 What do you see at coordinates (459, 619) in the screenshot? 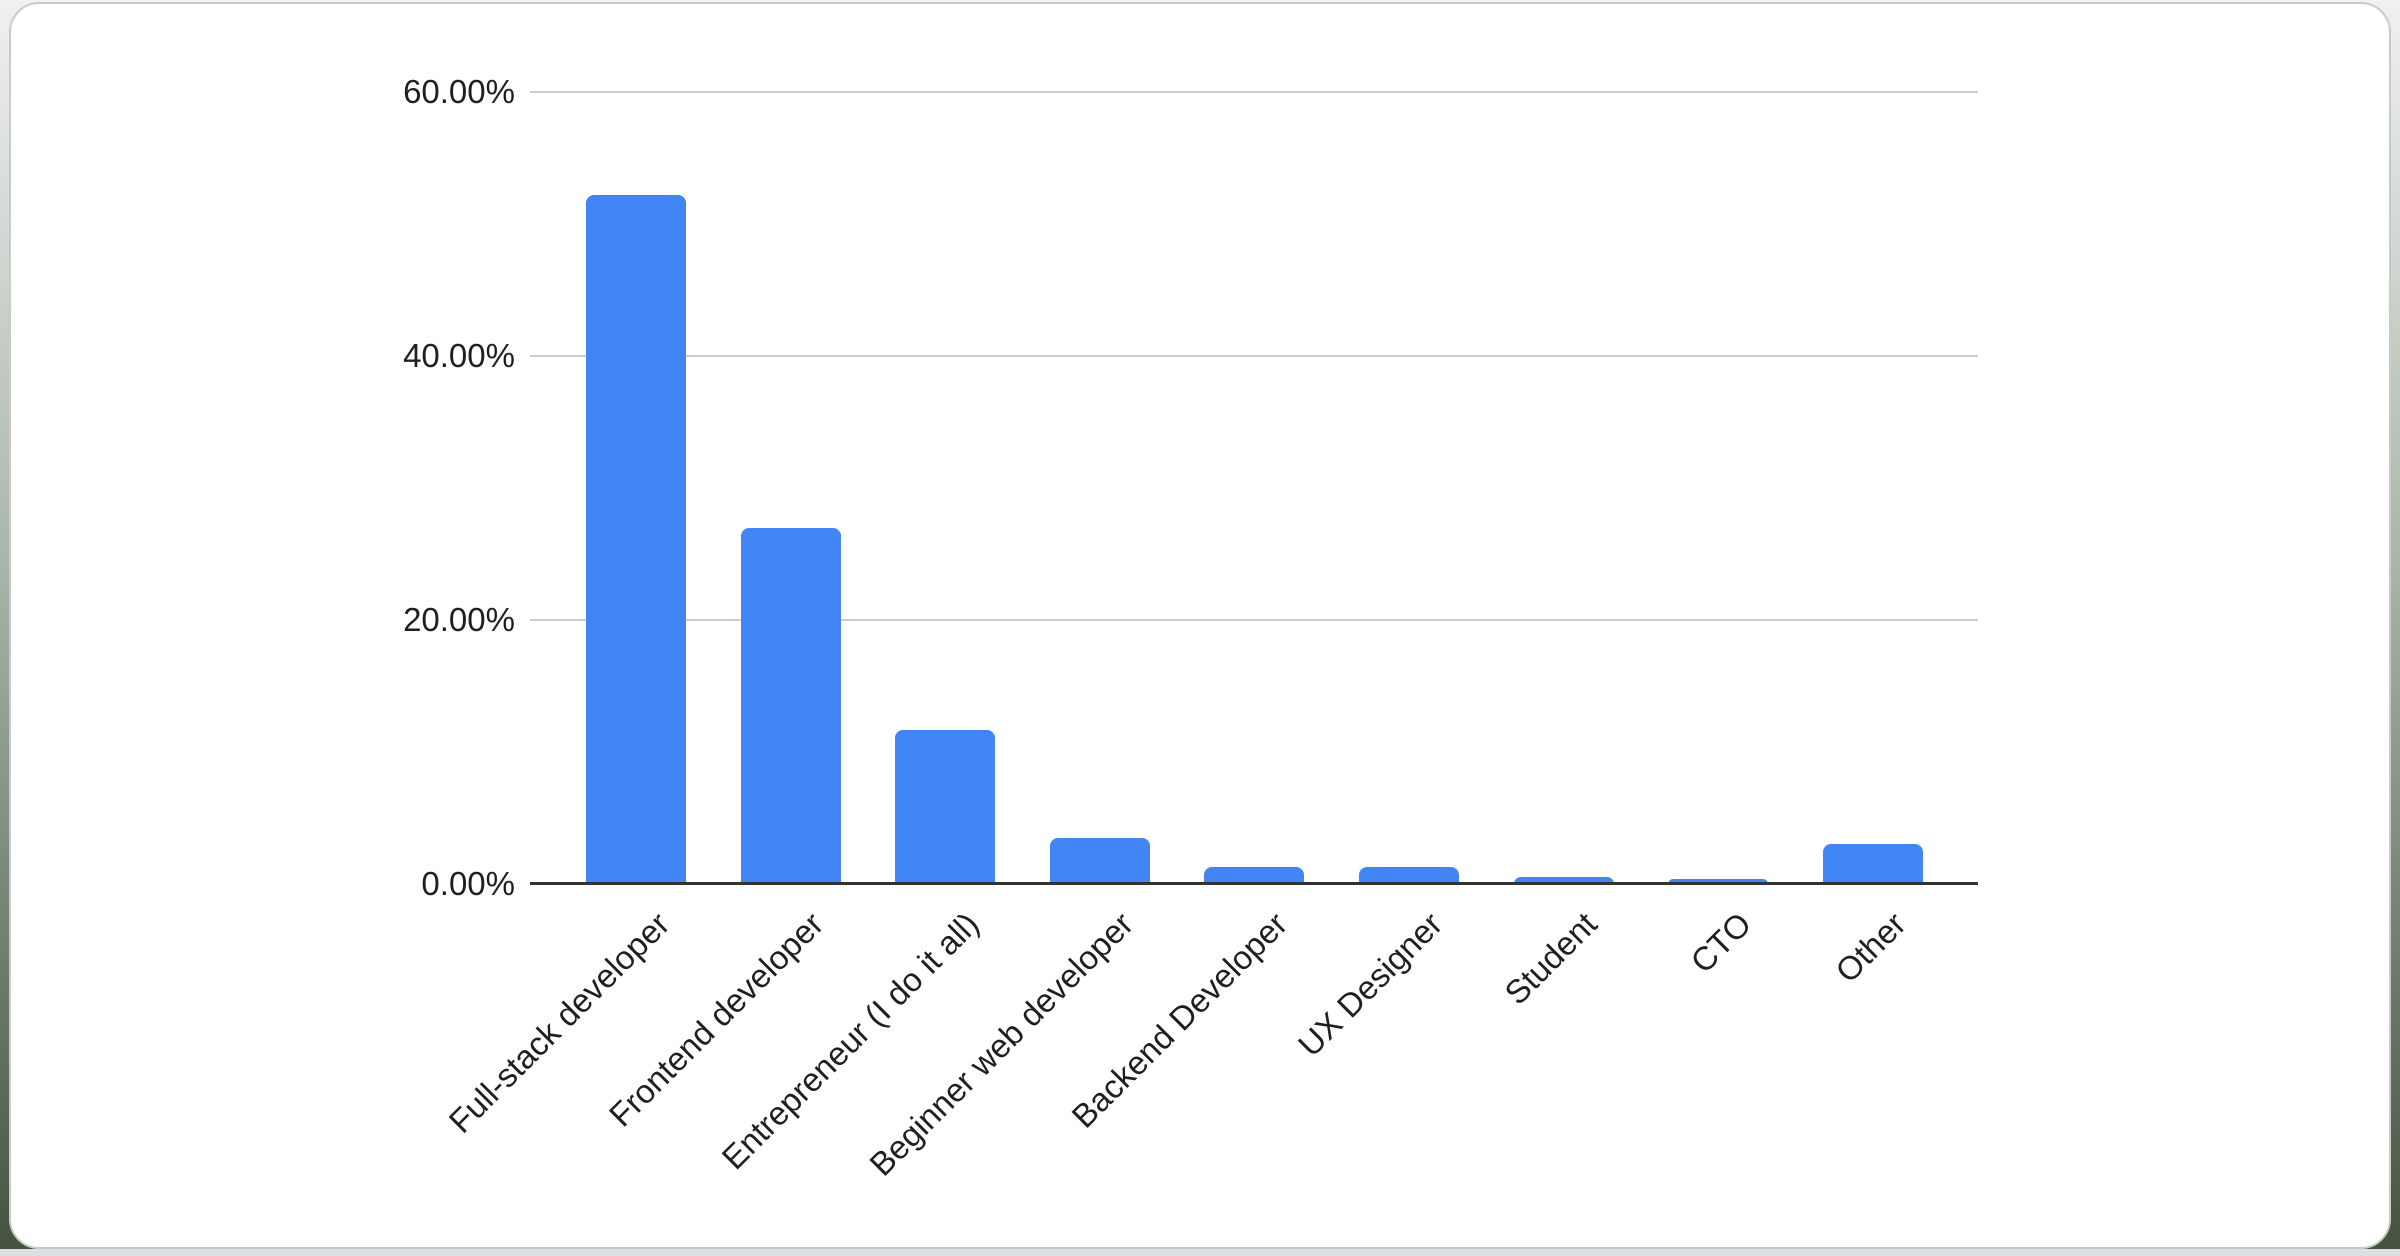
I see `y-axis-tick-label: 20.00%` at bounding box center [459, 619].